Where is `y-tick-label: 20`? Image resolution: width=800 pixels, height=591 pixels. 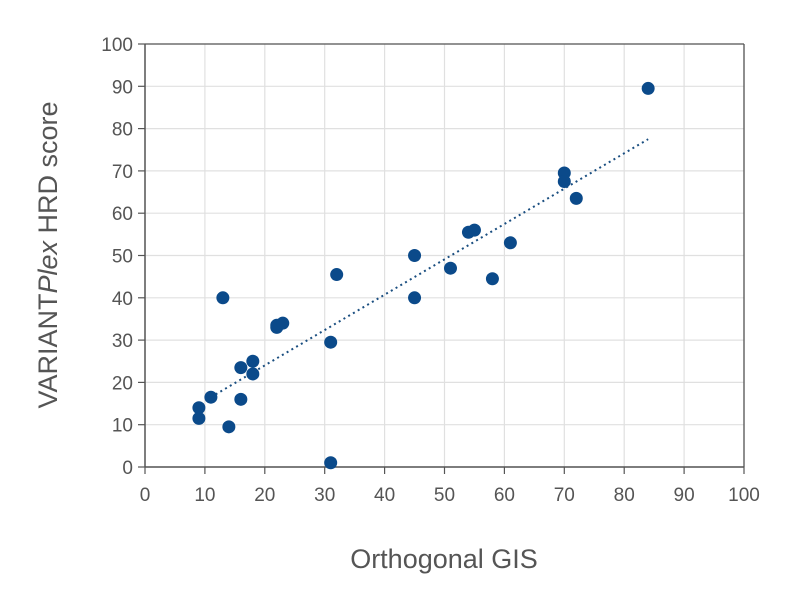 y-tick-label: 20 is located at coordinates (122, 383).